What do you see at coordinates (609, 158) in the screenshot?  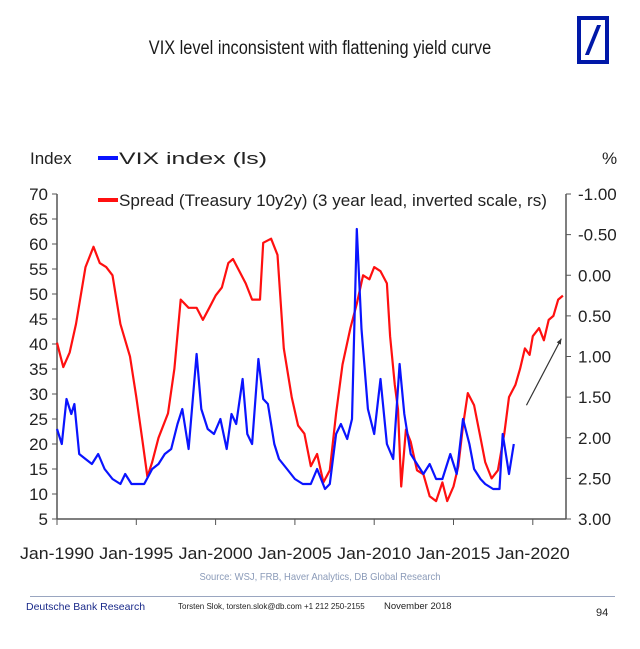 I see `right-axis-label: %` at bounding box center [609, 158].